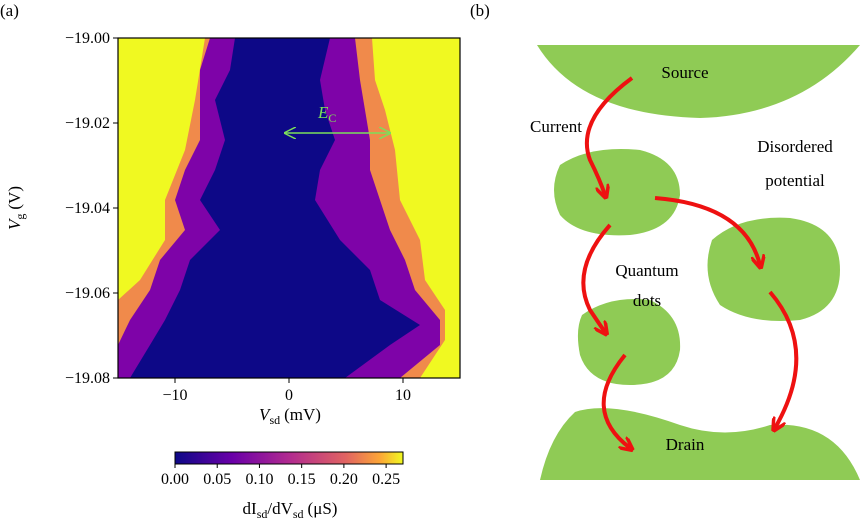 This screenshot has width=868, height=529. What do you see at coordinates (87, 123) in the screenshot?
I see `y-tick-label: −19.02` at bounding box center [87, 123].